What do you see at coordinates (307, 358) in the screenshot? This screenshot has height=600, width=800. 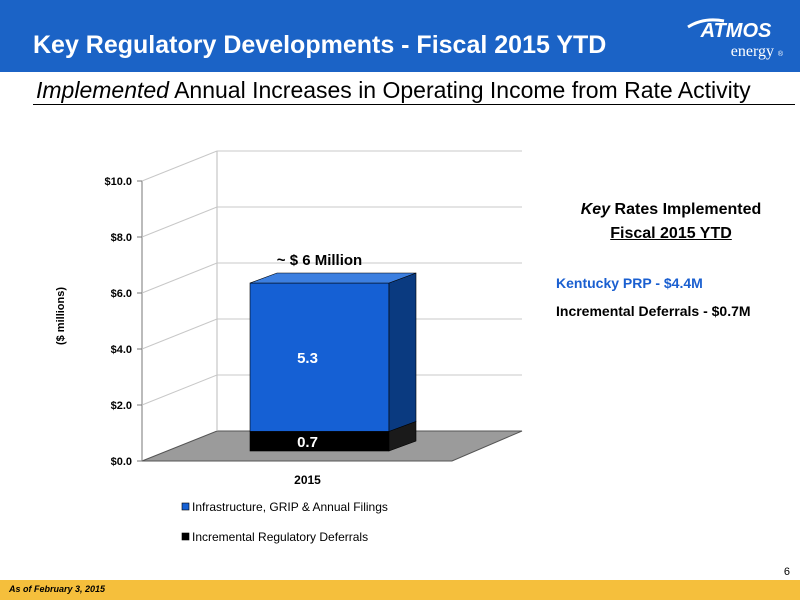 I see `bar-data-label: 5.3` at bounding box center [307, 358].